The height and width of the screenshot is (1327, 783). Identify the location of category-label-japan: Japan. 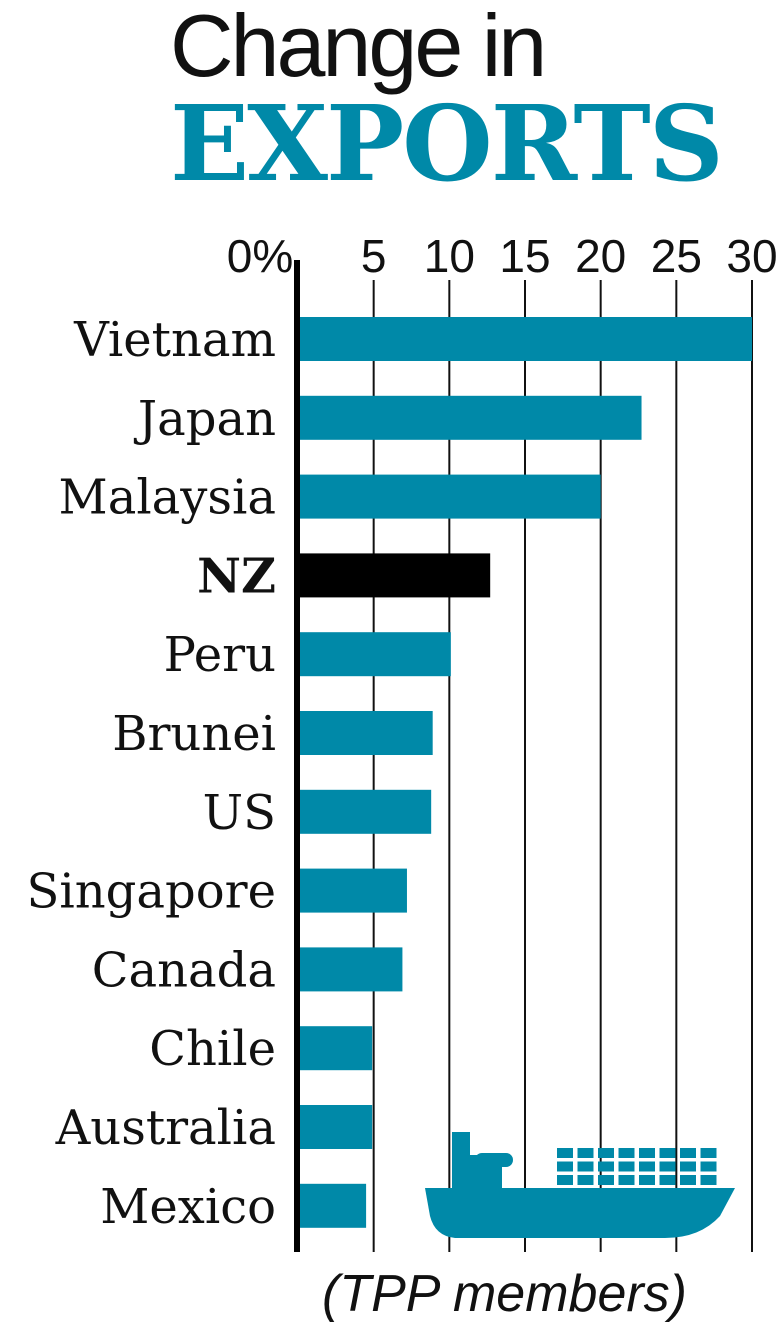
(204, 419).